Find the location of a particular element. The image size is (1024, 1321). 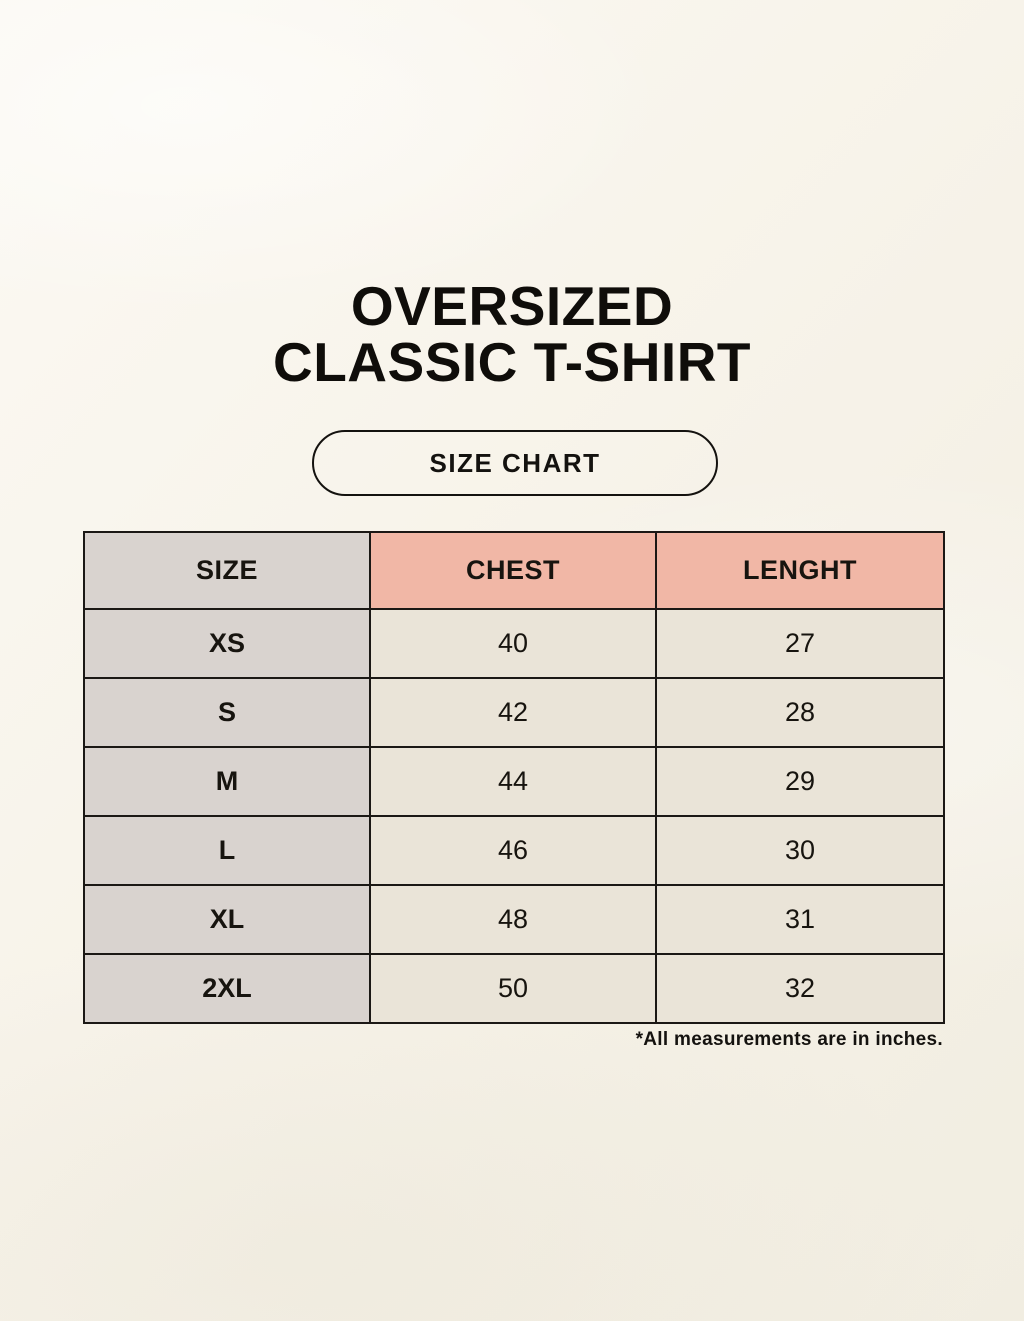

cell-chest-xs: 40 is located at coordinates (513, 643).